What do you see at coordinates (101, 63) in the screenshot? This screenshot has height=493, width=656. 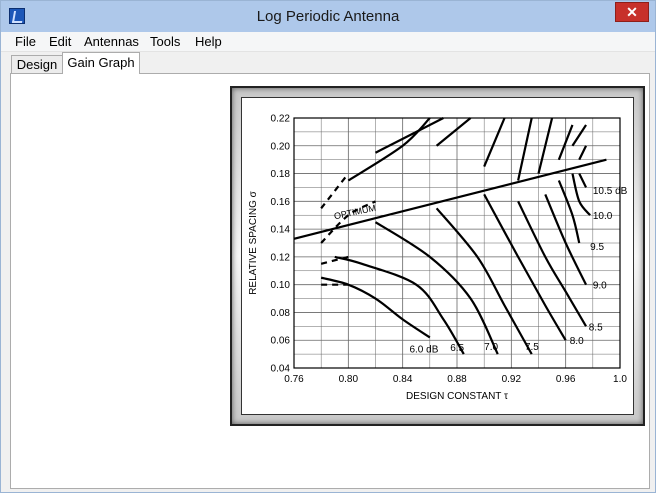 I see `tab-gain-graph: Gain Graph` at bounding box center [101, 63].